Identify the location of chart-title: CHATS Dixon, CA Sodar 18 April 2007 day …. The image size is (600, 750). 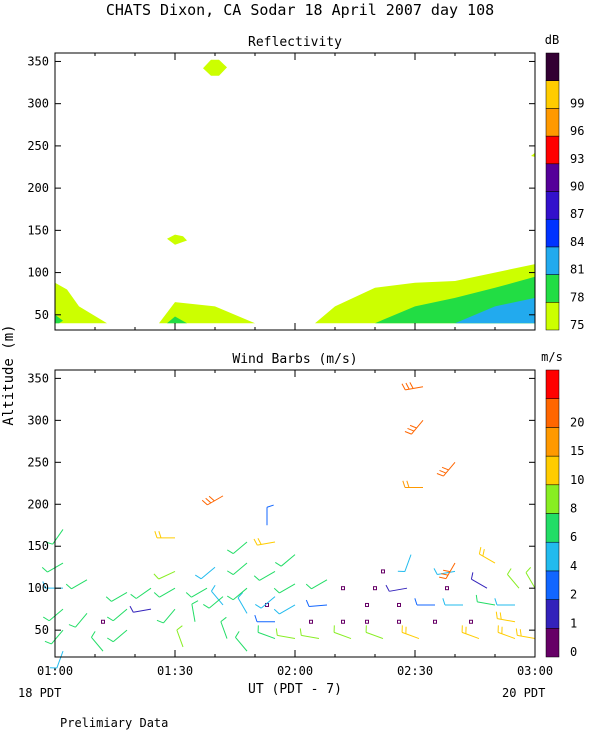
(300, 10).